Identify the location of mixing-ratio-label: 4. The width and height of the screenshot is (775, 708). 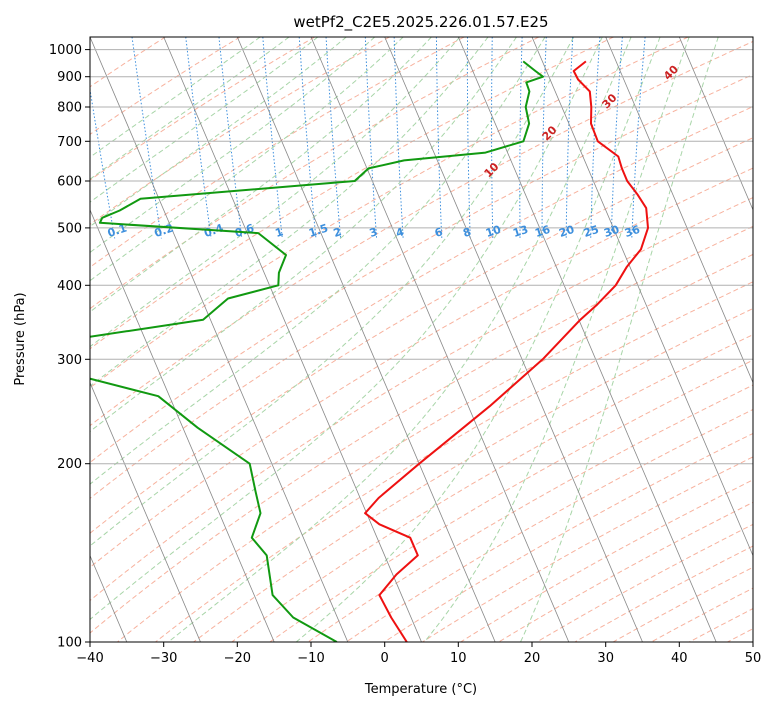
(400, 232).